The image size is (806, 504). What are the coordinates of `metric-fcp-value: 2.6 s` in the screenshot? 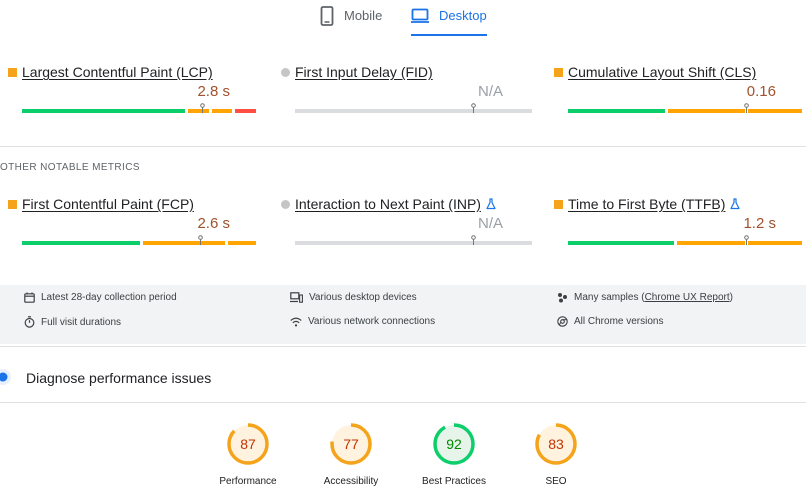 It's located at (213, 223).